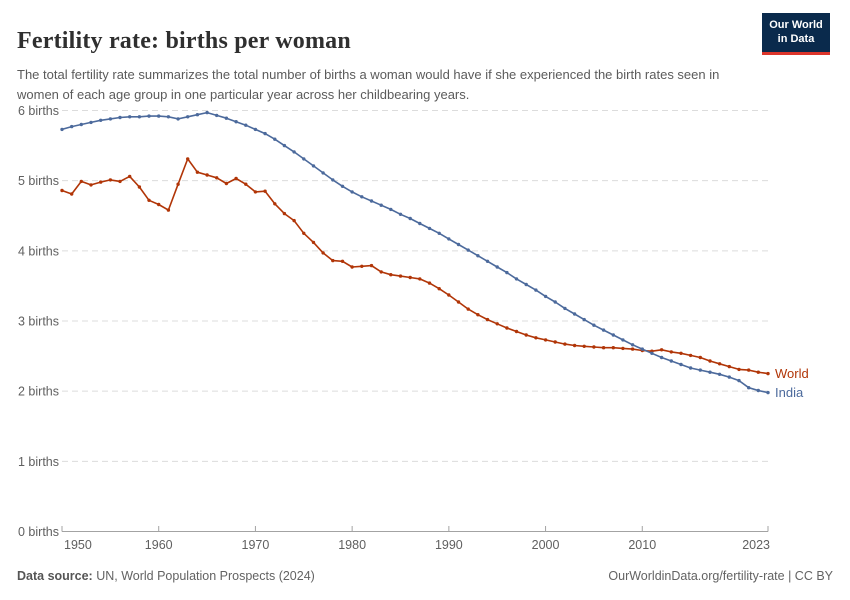  What do you see at coordinates (81, 181) in the screenshot?
I see `data-point-world-1952` at bounding box center [81, 181].